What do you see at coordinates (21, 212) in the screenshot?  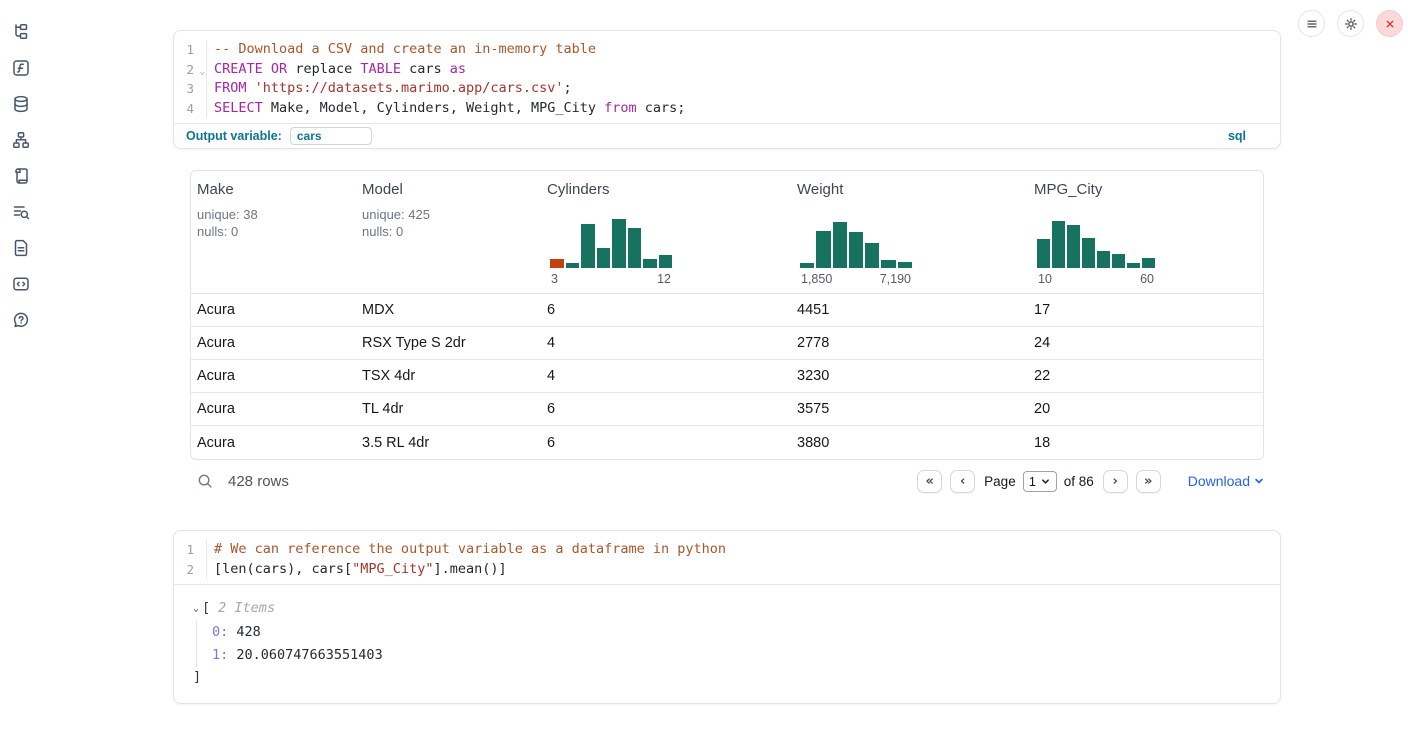 I see `sidebar-item-scratchpad` at bounding box center [21, 212].